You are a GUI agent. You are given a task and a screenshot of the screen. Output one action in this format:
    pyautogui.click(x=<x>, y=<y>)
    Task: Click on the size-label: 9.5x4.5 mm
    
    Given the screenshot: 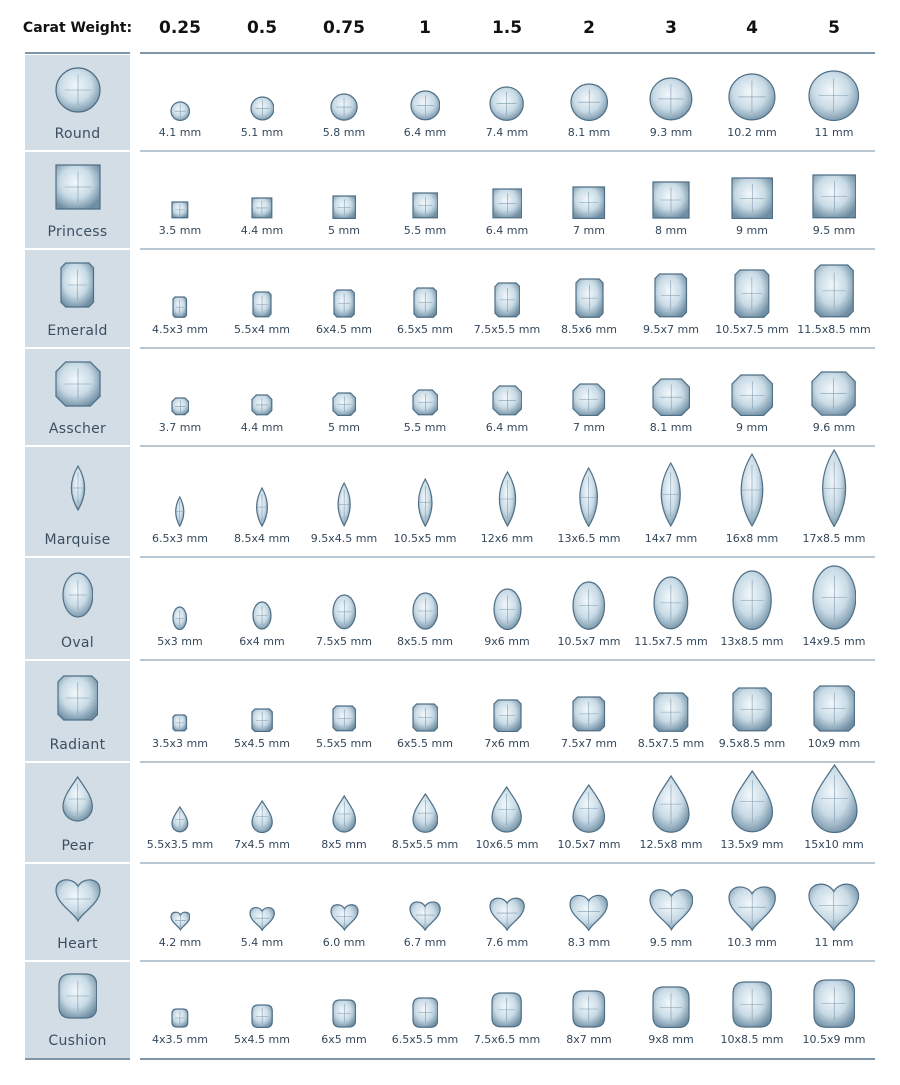 What is the action you would take?
    pyautogui.click(x=344, y=538)
    